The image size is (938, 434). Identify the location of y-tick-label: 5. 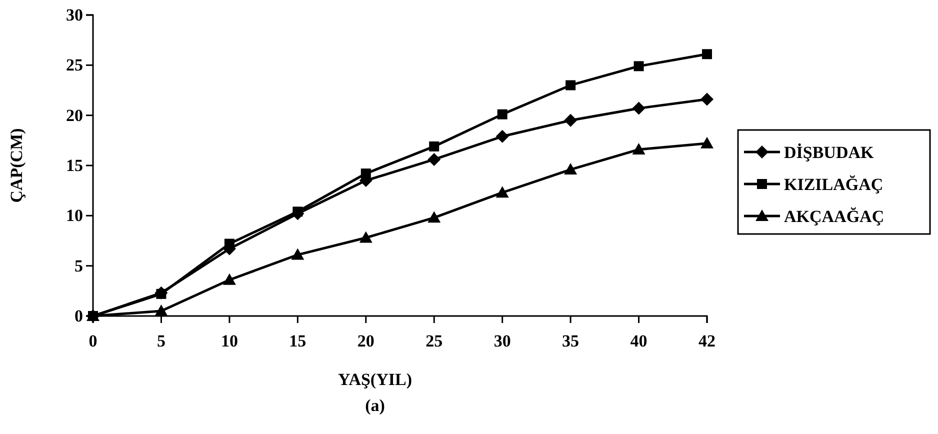
(78, 266).